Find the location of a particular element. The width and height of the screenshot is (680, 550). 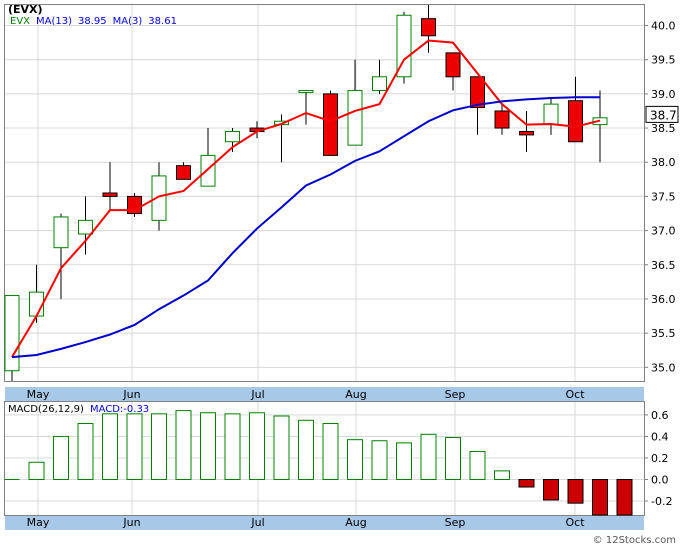

last-price-label: 38.7 is located at coordinates (663, 115).